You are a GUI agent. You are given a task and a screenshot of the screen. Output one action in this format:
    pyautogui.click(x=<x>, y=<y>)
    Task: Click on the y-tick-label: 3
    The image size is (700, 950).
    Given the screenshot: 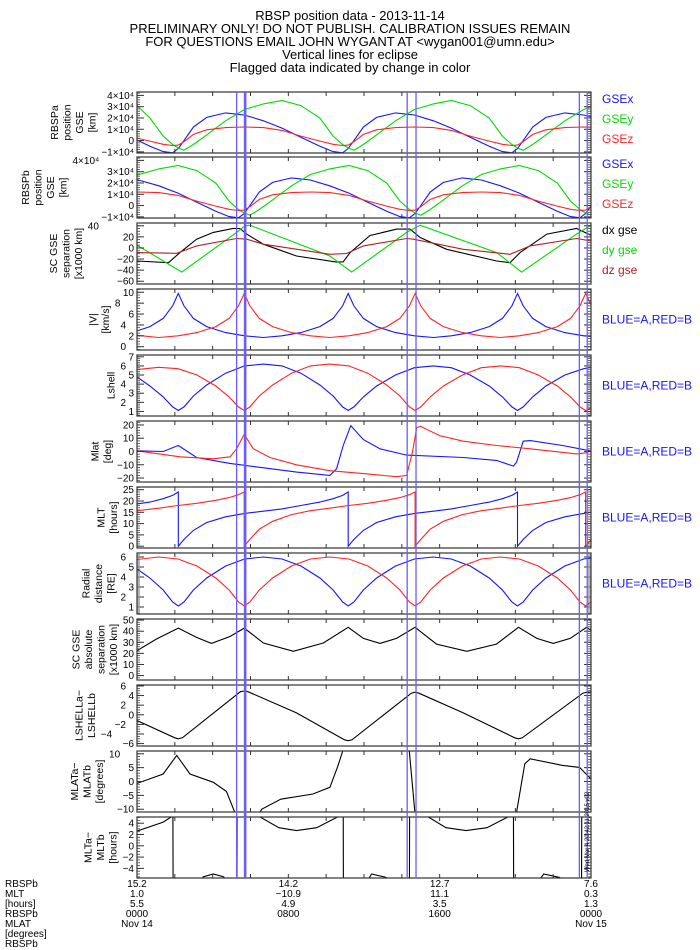 What is the action you would take?
    pyautogui.click(x=131, y=588)
    